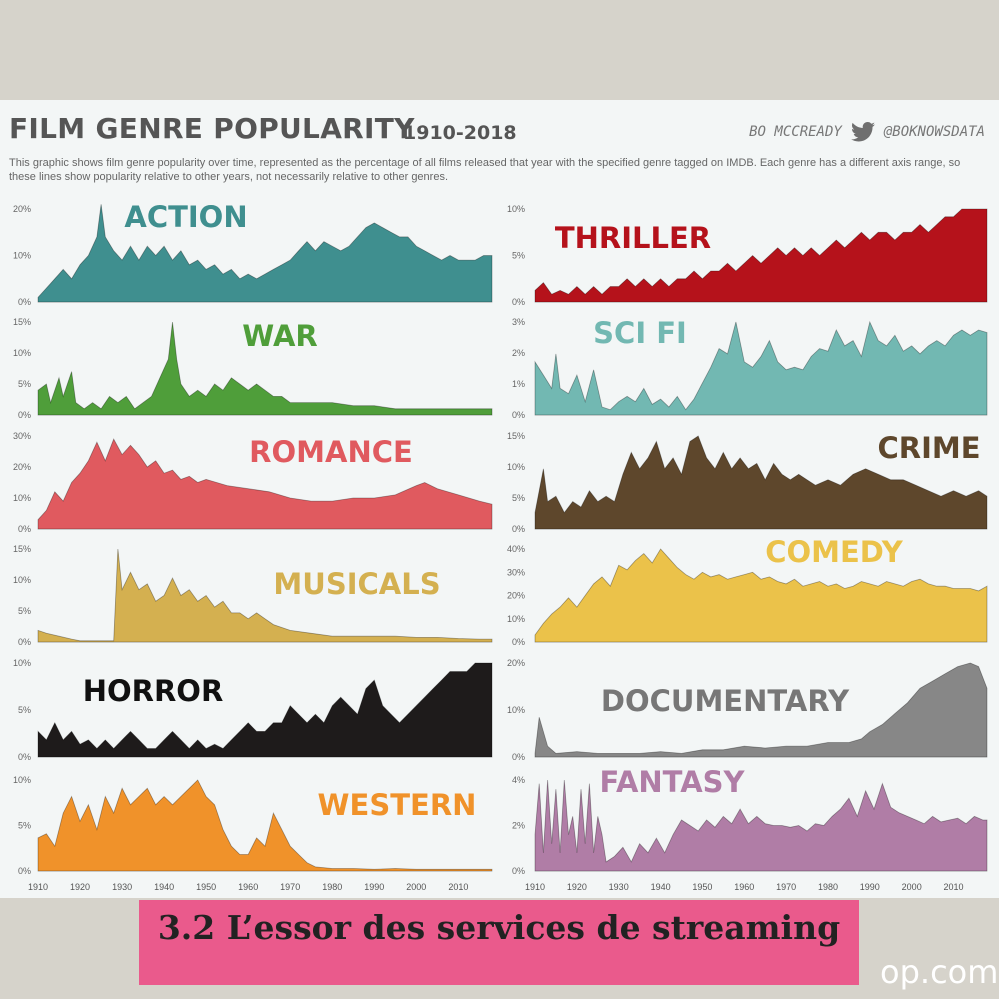  I want to click on panel-crime: 15% 10% 5% 0% CRIME, so click(747, 482).